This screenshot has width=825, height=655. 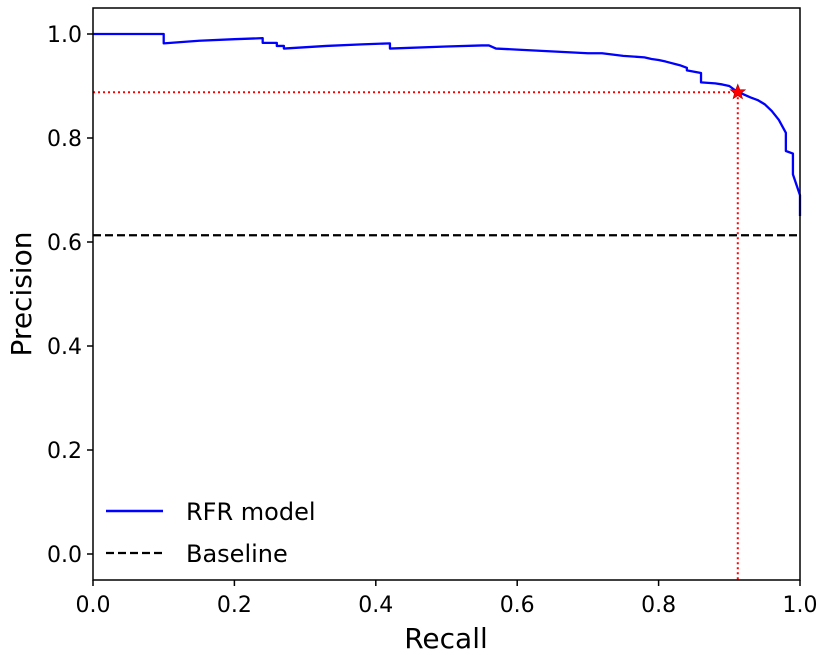 I want to click on x-tick-label: 0.0, so click(x=93, y=605).